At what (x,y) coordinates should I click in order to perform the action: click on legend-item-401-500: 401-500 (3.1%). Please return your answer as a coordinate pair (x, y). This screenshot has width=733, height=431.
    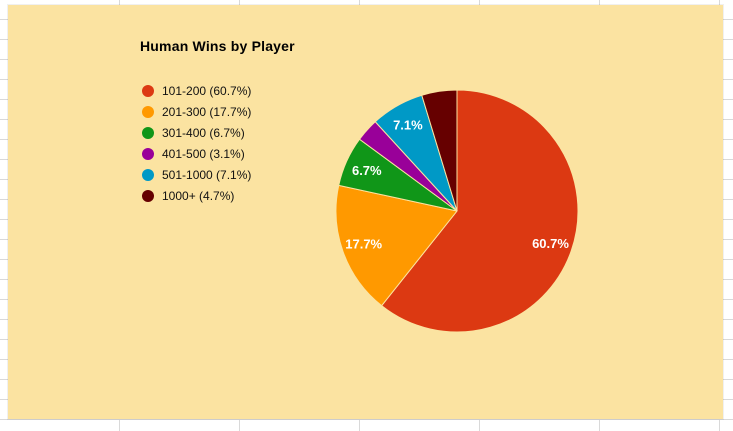
    Looking at the image, I should click on (196, 153).